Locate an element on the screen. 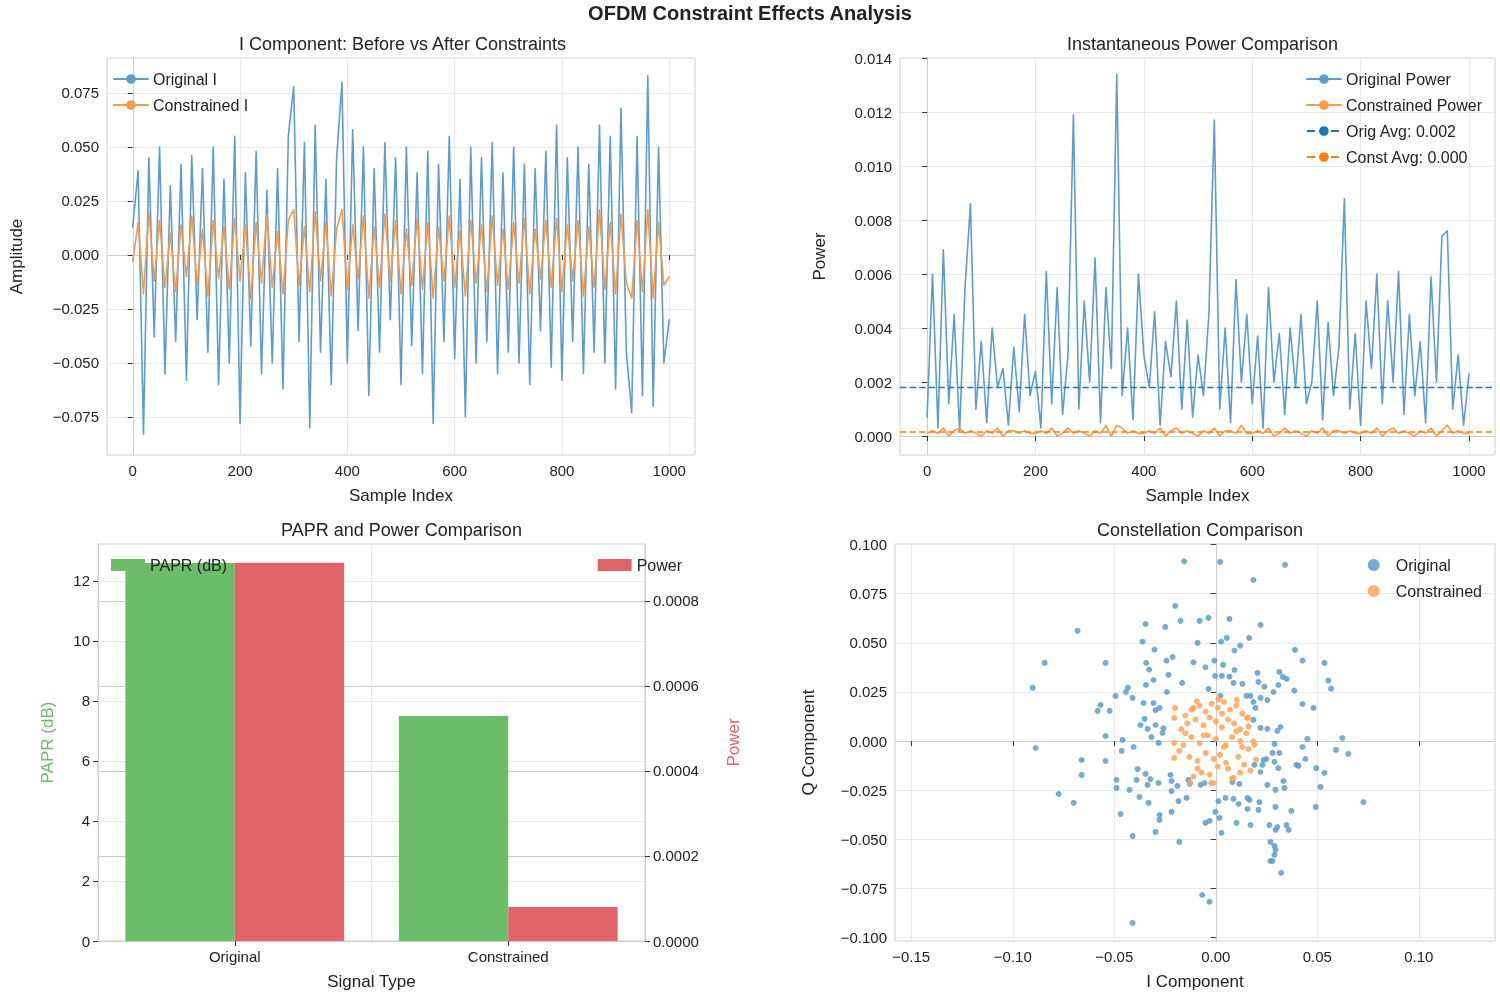 This screenshot has height=1000, width=1500. legend-label: Constrained I is located at coordinates (201, 105).